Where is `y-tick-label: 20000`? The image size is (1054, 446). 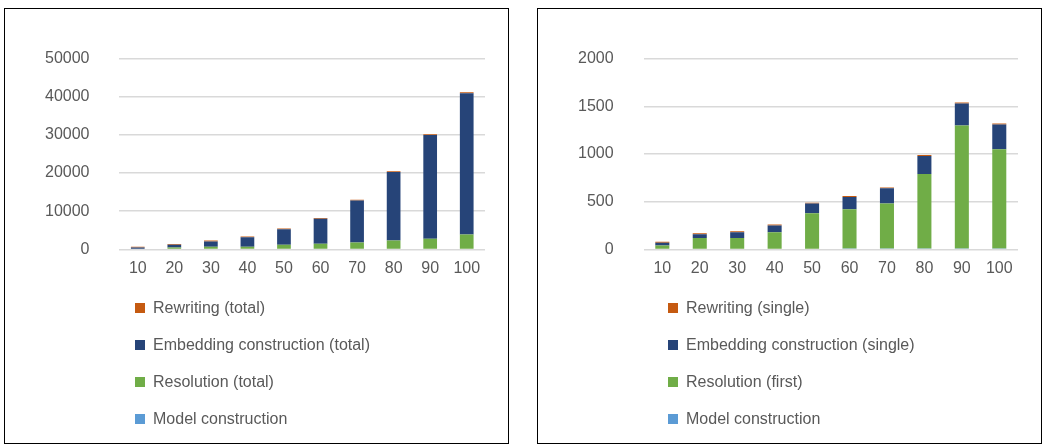 y-tick-label: 20000 is located at coordinates (67, 172).